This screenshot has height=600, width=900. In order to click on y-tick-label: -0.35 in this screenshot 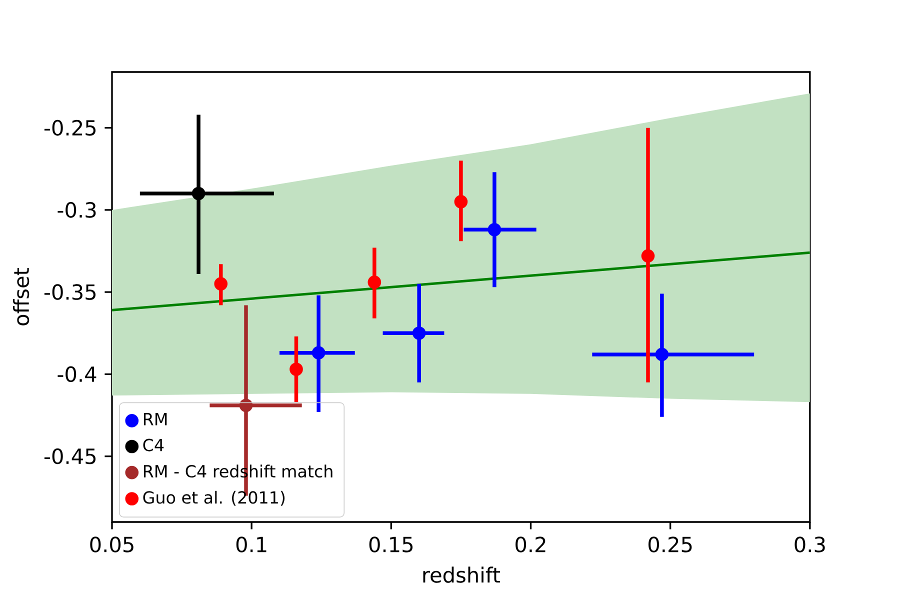, I will do `click(70, 292)`.